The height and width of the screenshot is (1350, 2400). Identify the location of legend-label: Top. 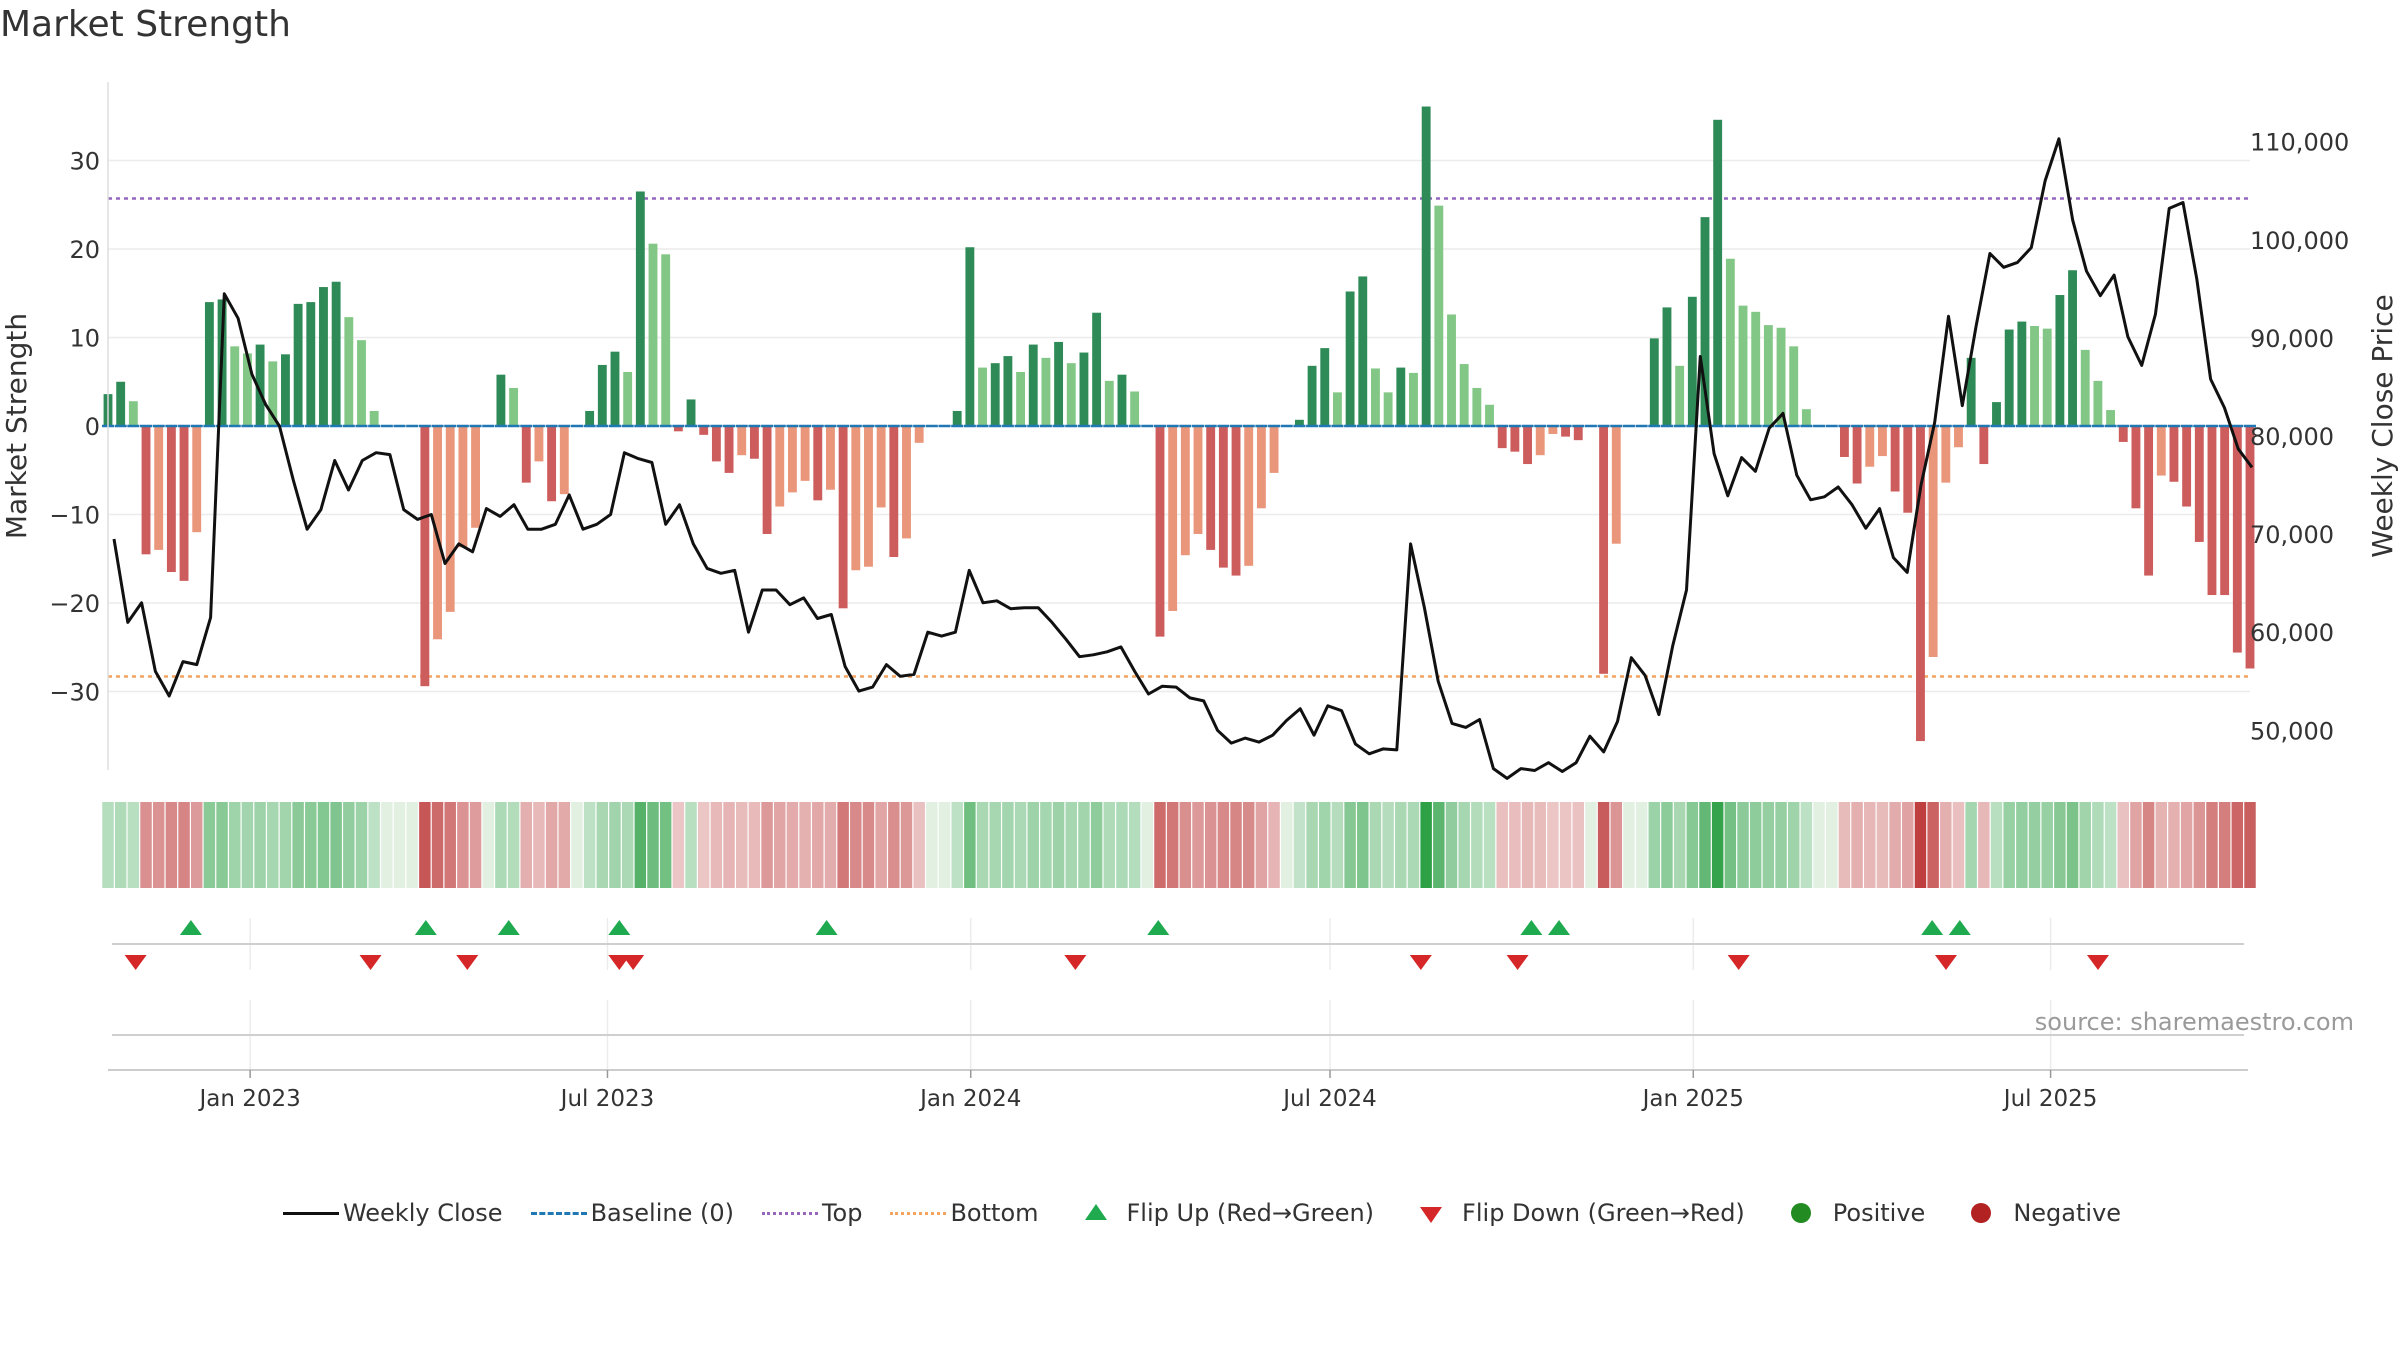
(842, 1213).